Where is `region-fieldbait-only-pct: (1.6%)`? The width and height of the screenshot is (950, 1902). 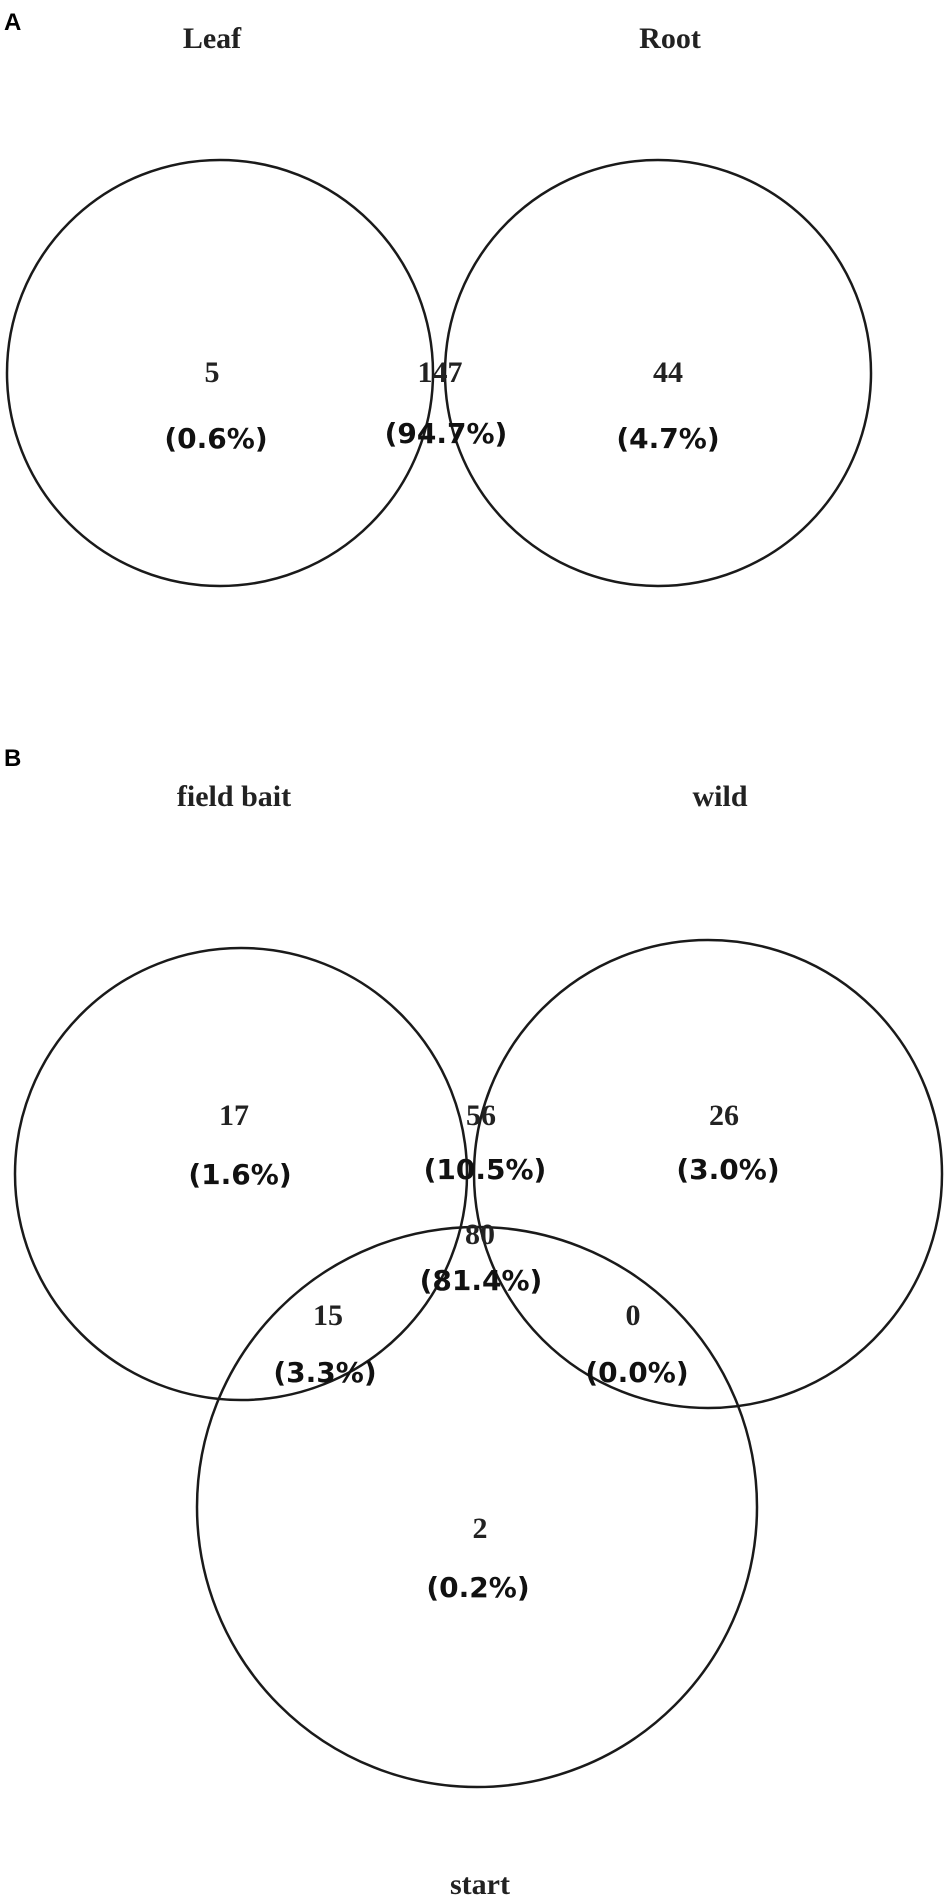
region-fieldbait-only-pct: (1.6%) is located at coordinates (239, 1174).